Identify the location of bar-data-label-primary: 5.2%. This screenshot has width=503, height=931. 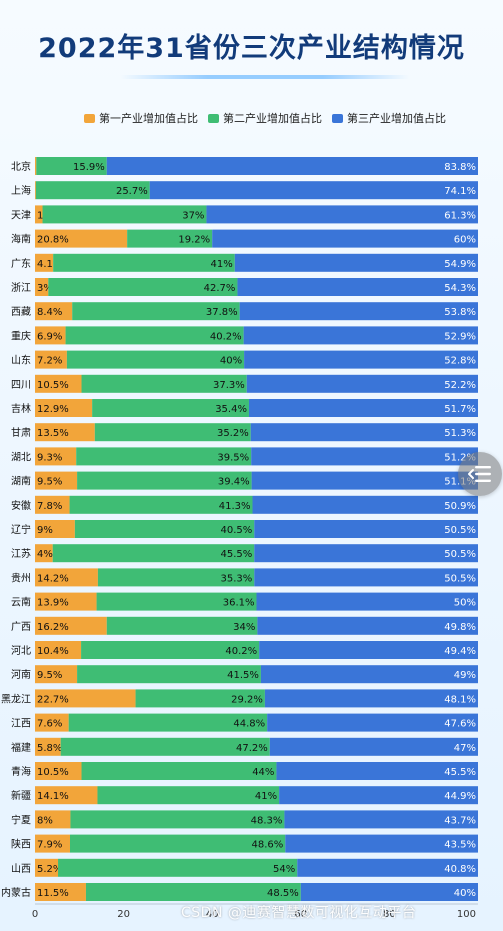
(49, 869).